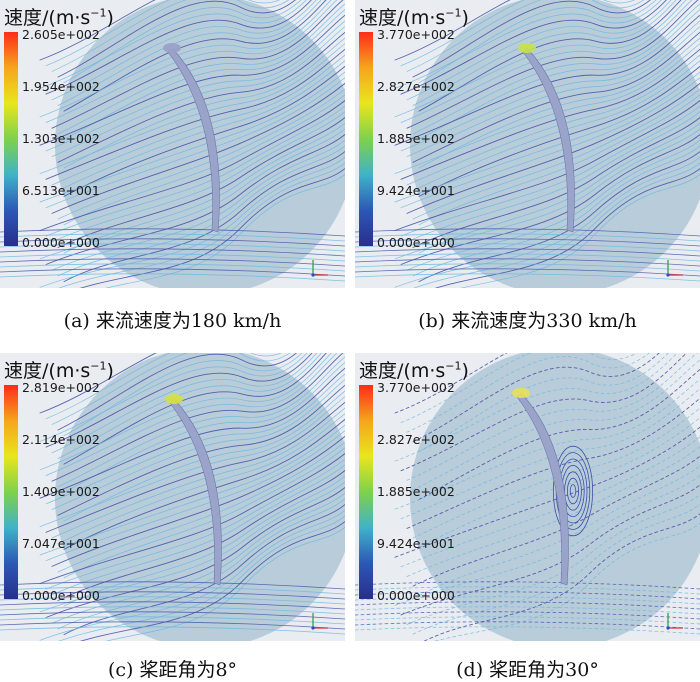 The height and width of the screenshot is (682, 700). Describe the element at coordinates (527, 321) in the screenshot. I see `caption-b: (b) 来流速度为330 km/h` at that location.